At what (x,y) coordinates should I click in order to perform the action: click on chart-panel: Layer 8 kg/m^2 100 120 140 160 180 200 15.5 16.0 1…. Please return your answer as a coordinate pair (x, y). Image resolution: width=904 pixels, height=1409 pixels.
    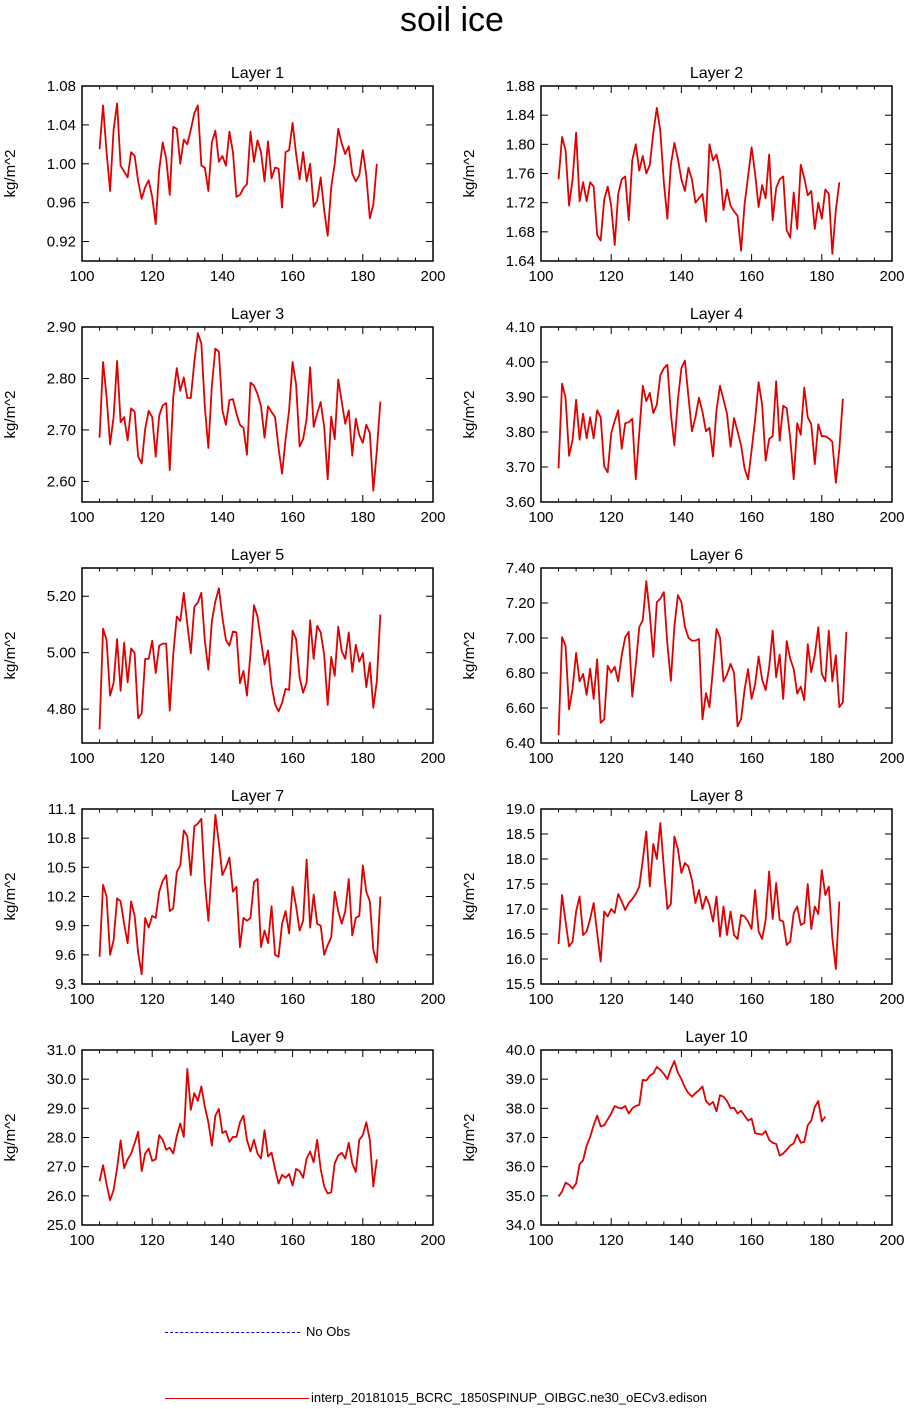
    Looking at the image, I should click on (682, 898).